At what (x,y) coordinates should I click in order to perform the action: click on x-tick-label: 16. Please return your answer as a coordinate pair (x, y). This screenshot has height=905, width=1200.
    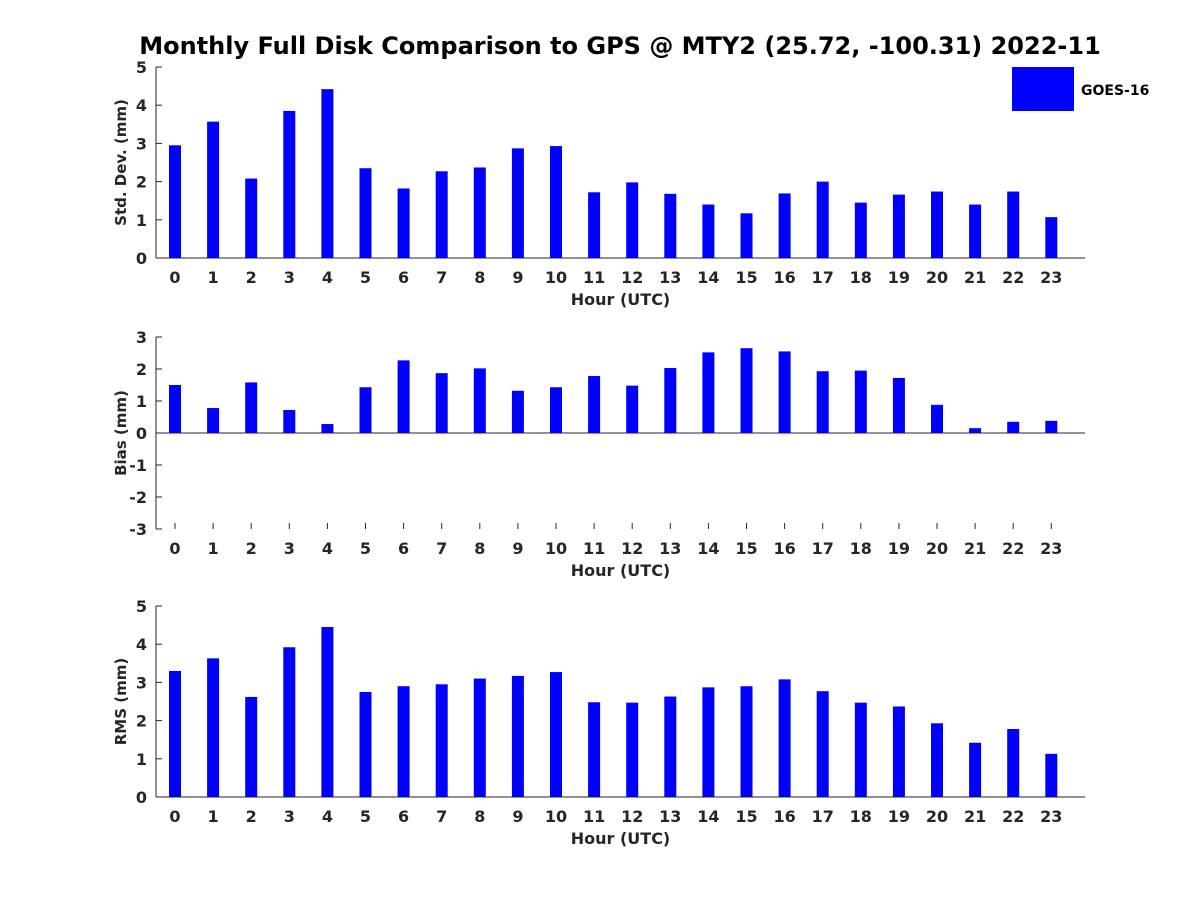
    Looking at the image, I should click on (784, 816).